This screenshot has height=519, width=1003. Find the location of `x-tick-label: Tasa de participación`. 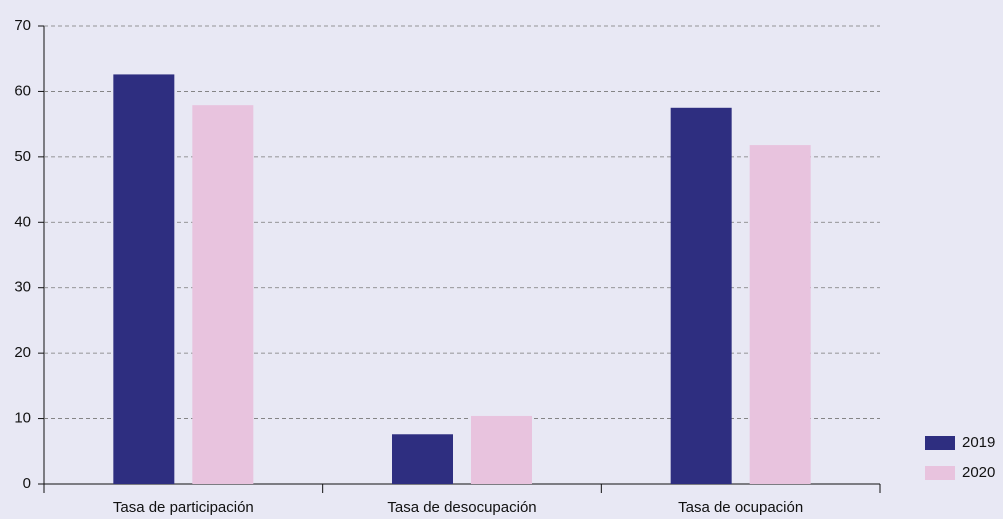

x-tick-label: Tasa de participación is located at coordinates (183, 507).